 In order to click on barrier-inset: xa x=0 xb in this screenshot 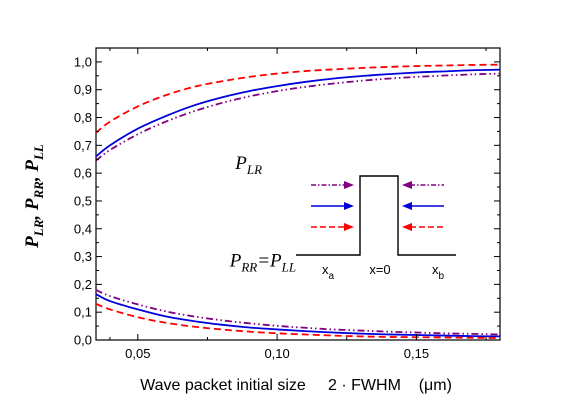, I will do `click(376, 228)`.